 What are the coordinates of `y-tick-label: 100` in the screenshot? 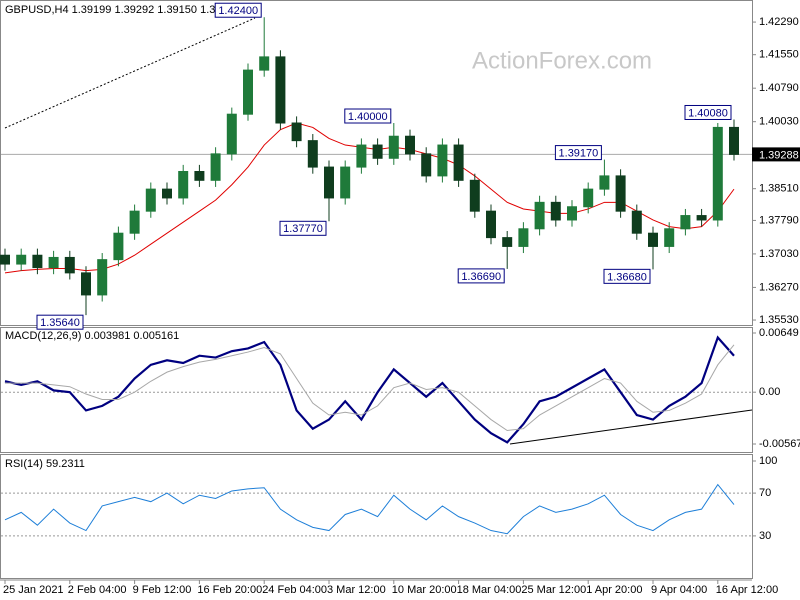 It's located at (768, 461).